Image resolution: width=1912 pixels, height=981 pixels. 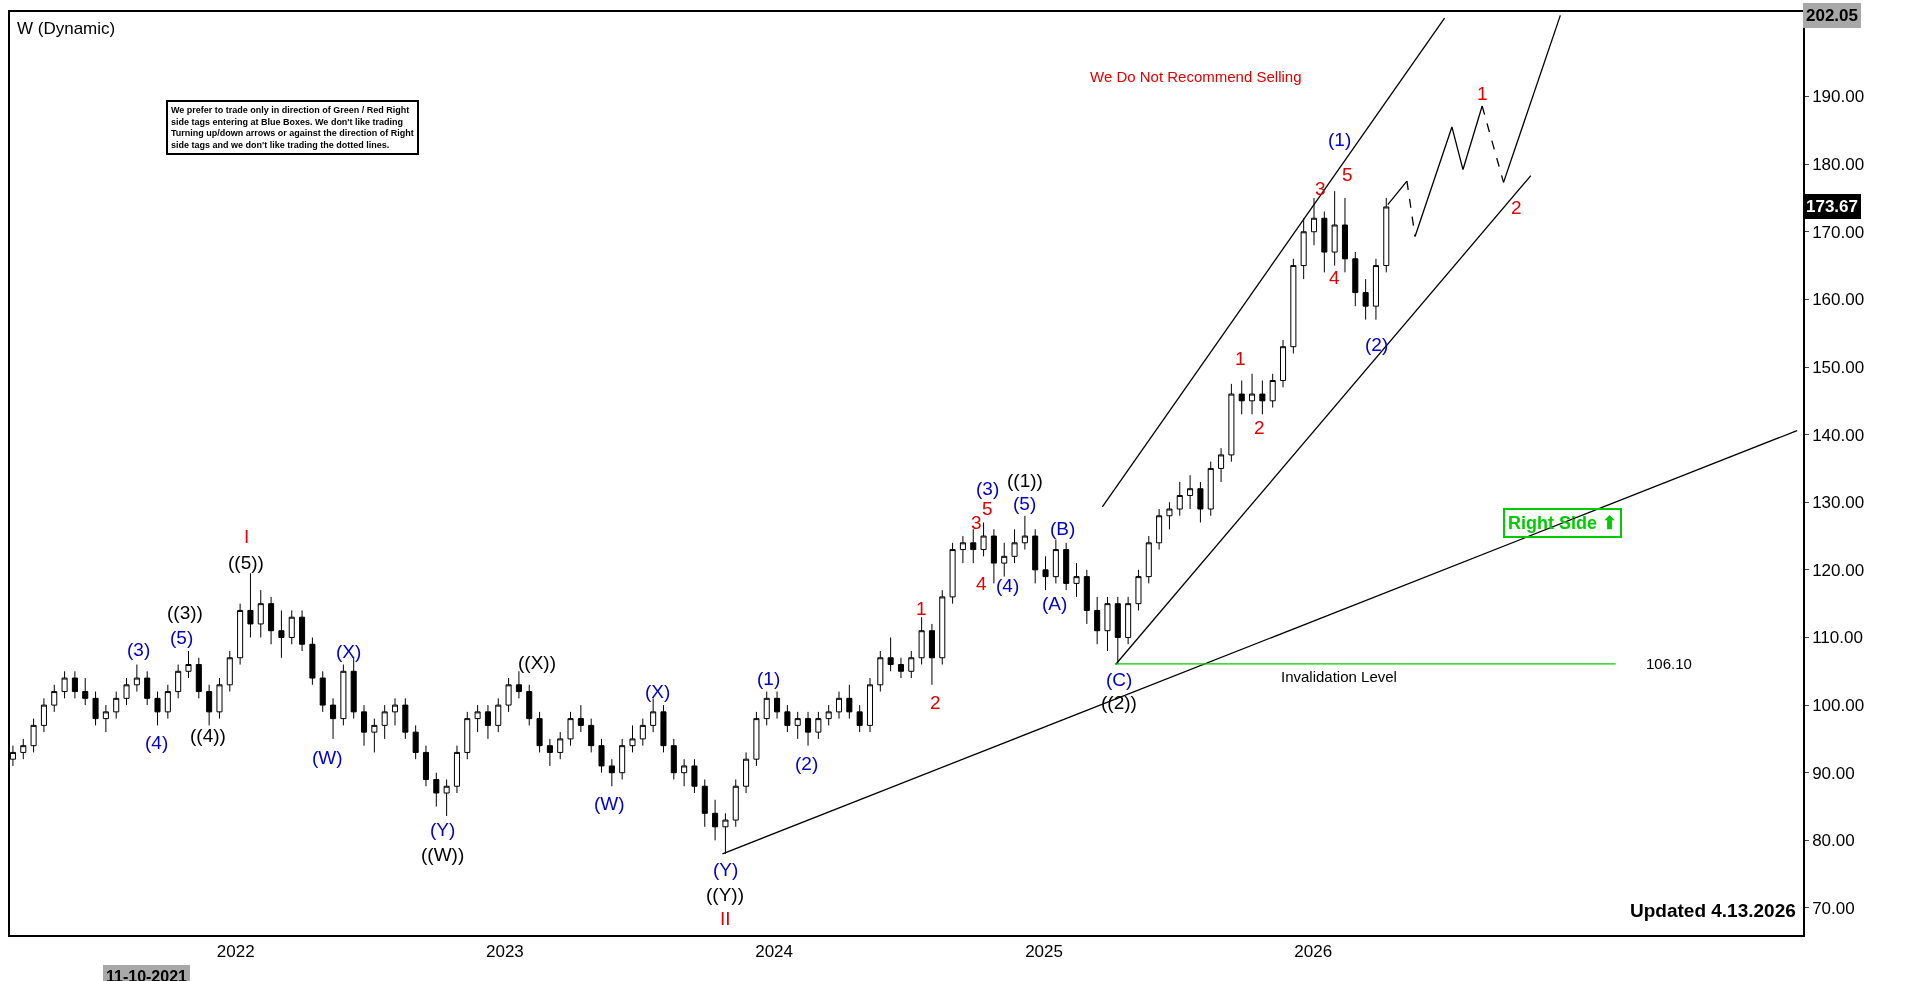 I want to click on annotation: 106.10, so click(x=1669, y=663).